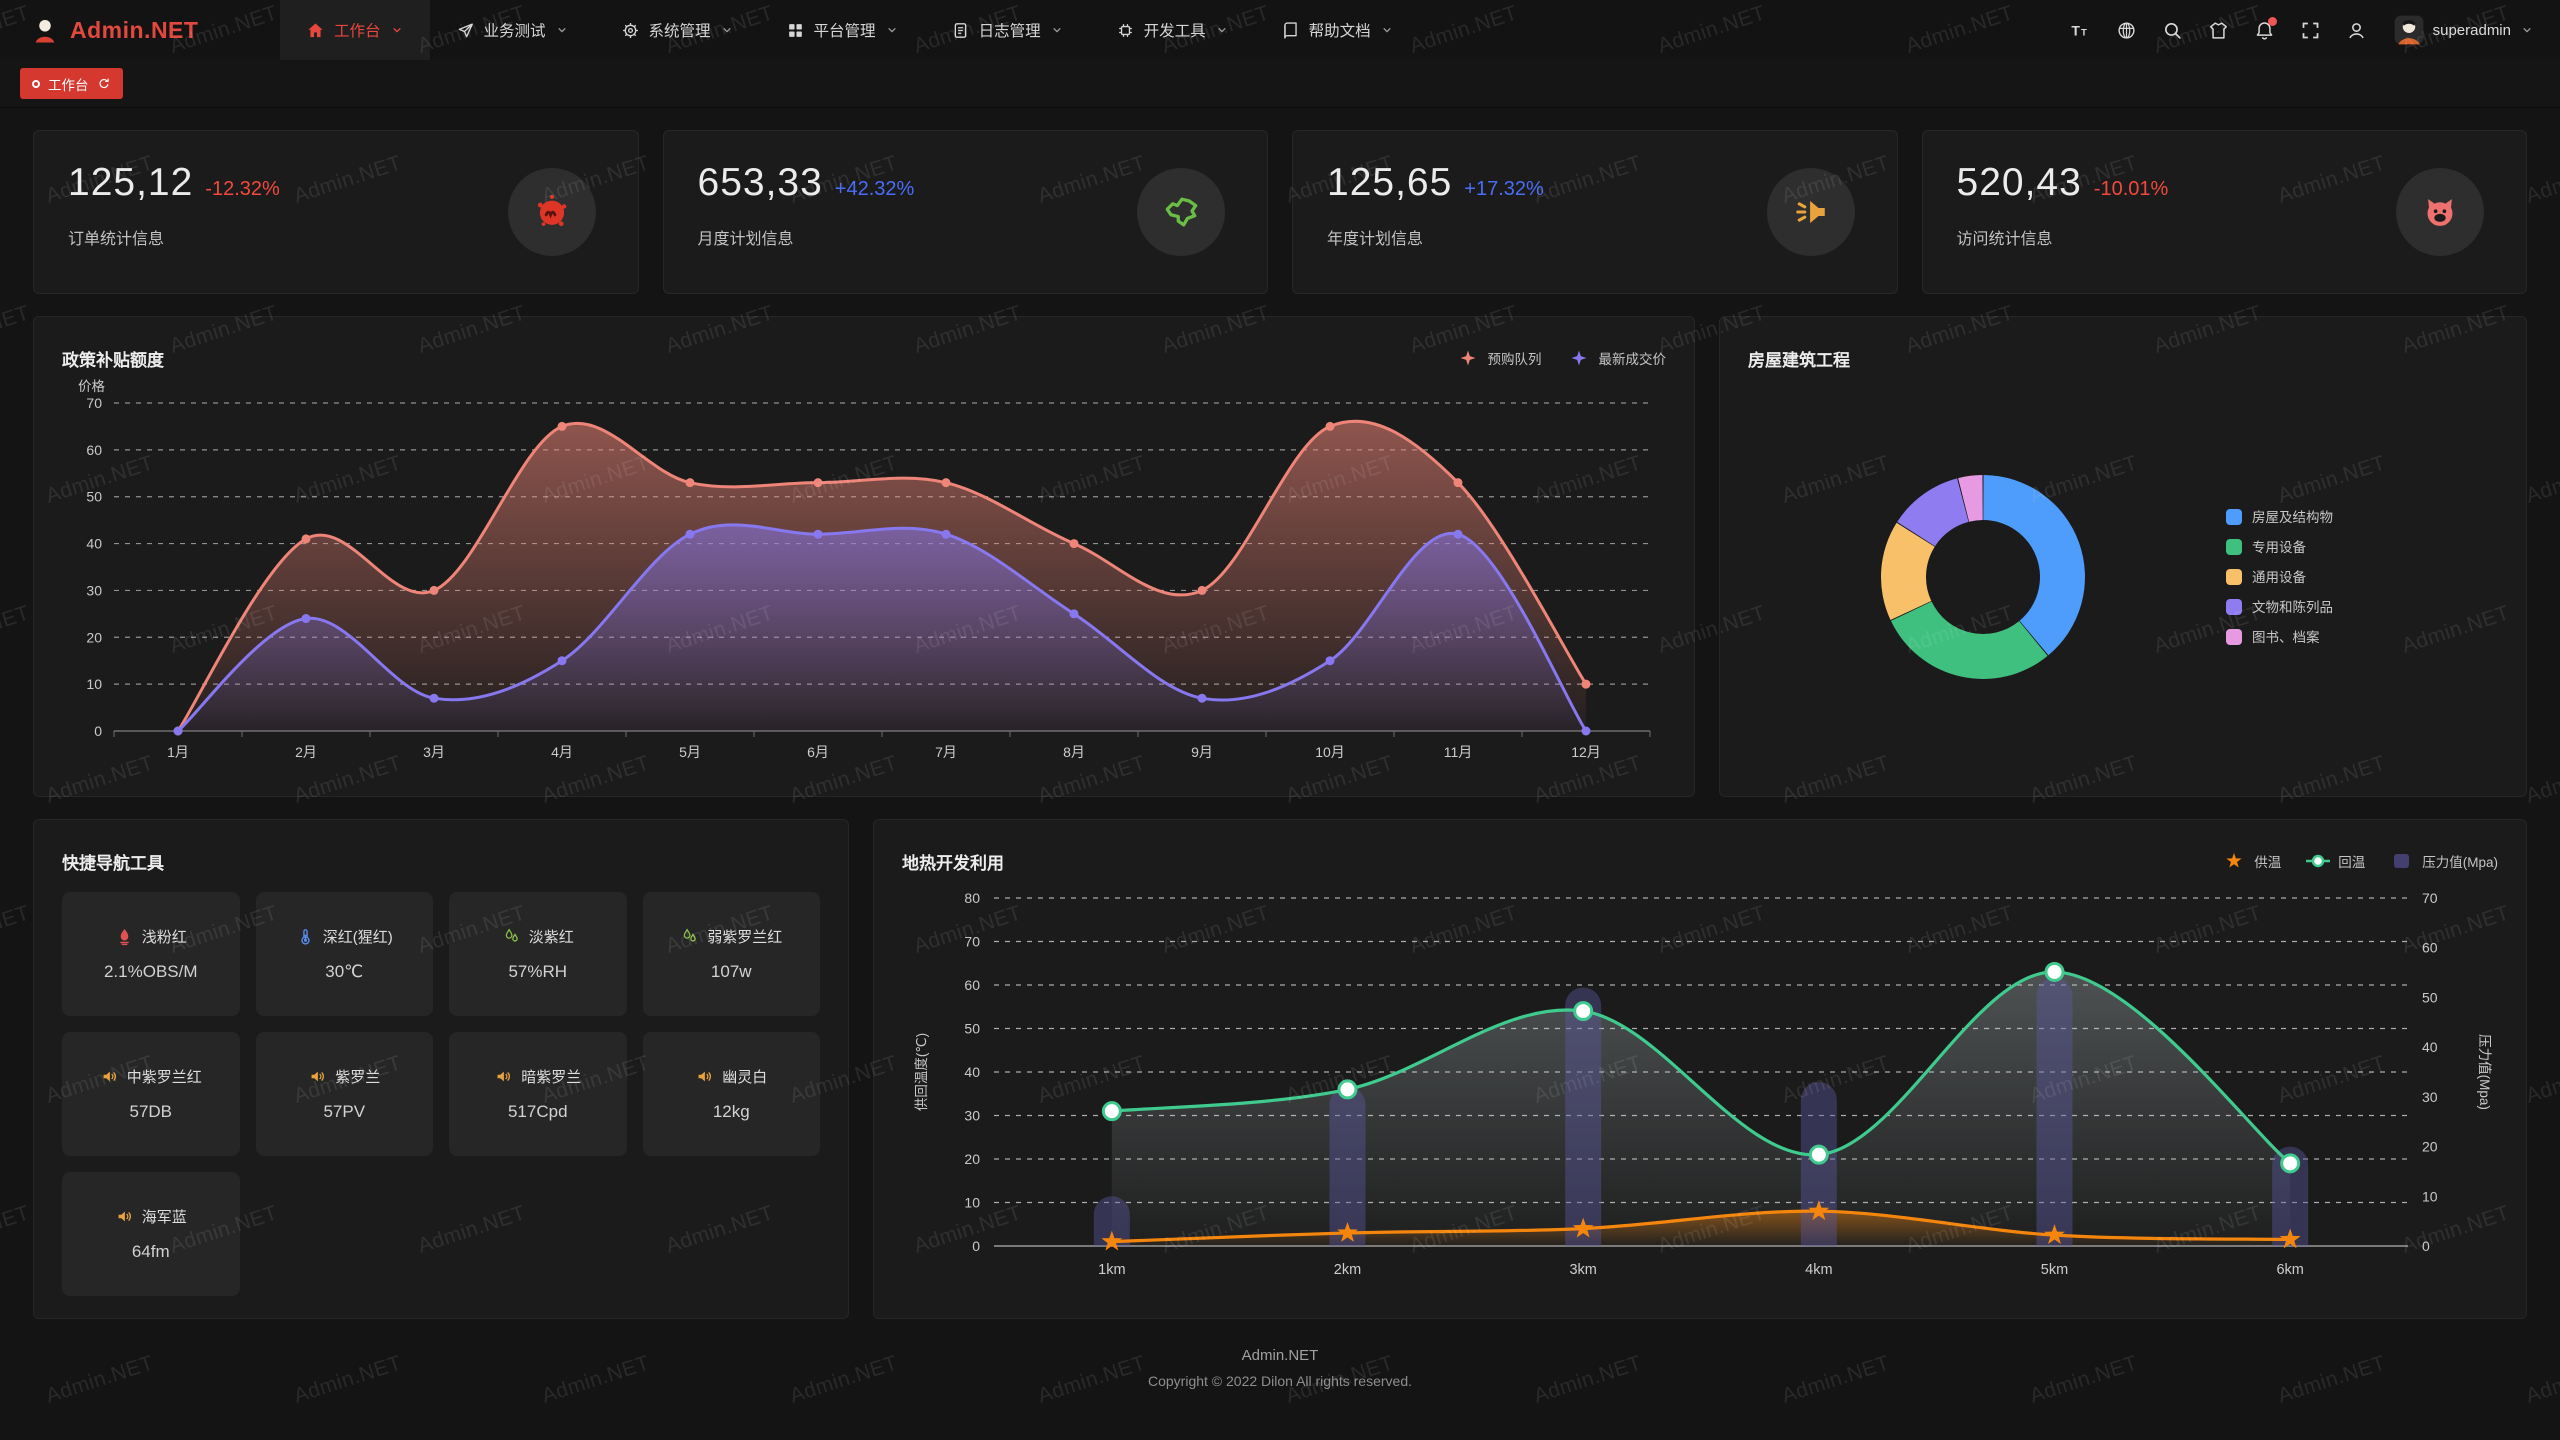 Image resolution: width=2560 pixels, height=1440 pixels. Describe the element at coordinates (760, 182) in the screenshot. I see `stat-value: 653,33` at that location.